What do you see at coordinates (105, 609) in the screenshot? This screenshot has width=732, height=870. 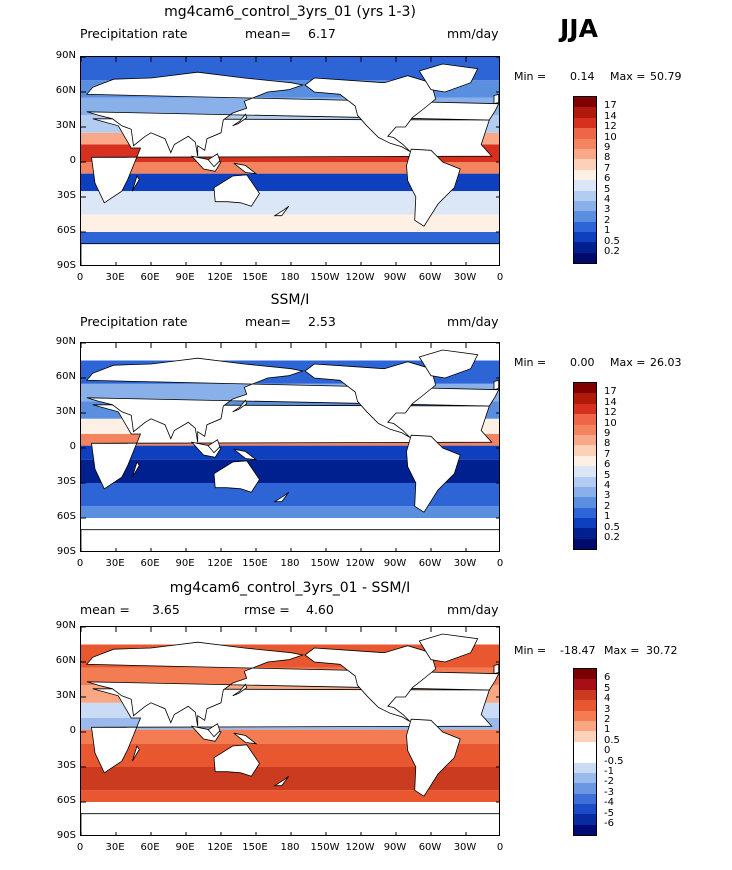 I see `mean-label: mean =` at bounding box center [105, 609].